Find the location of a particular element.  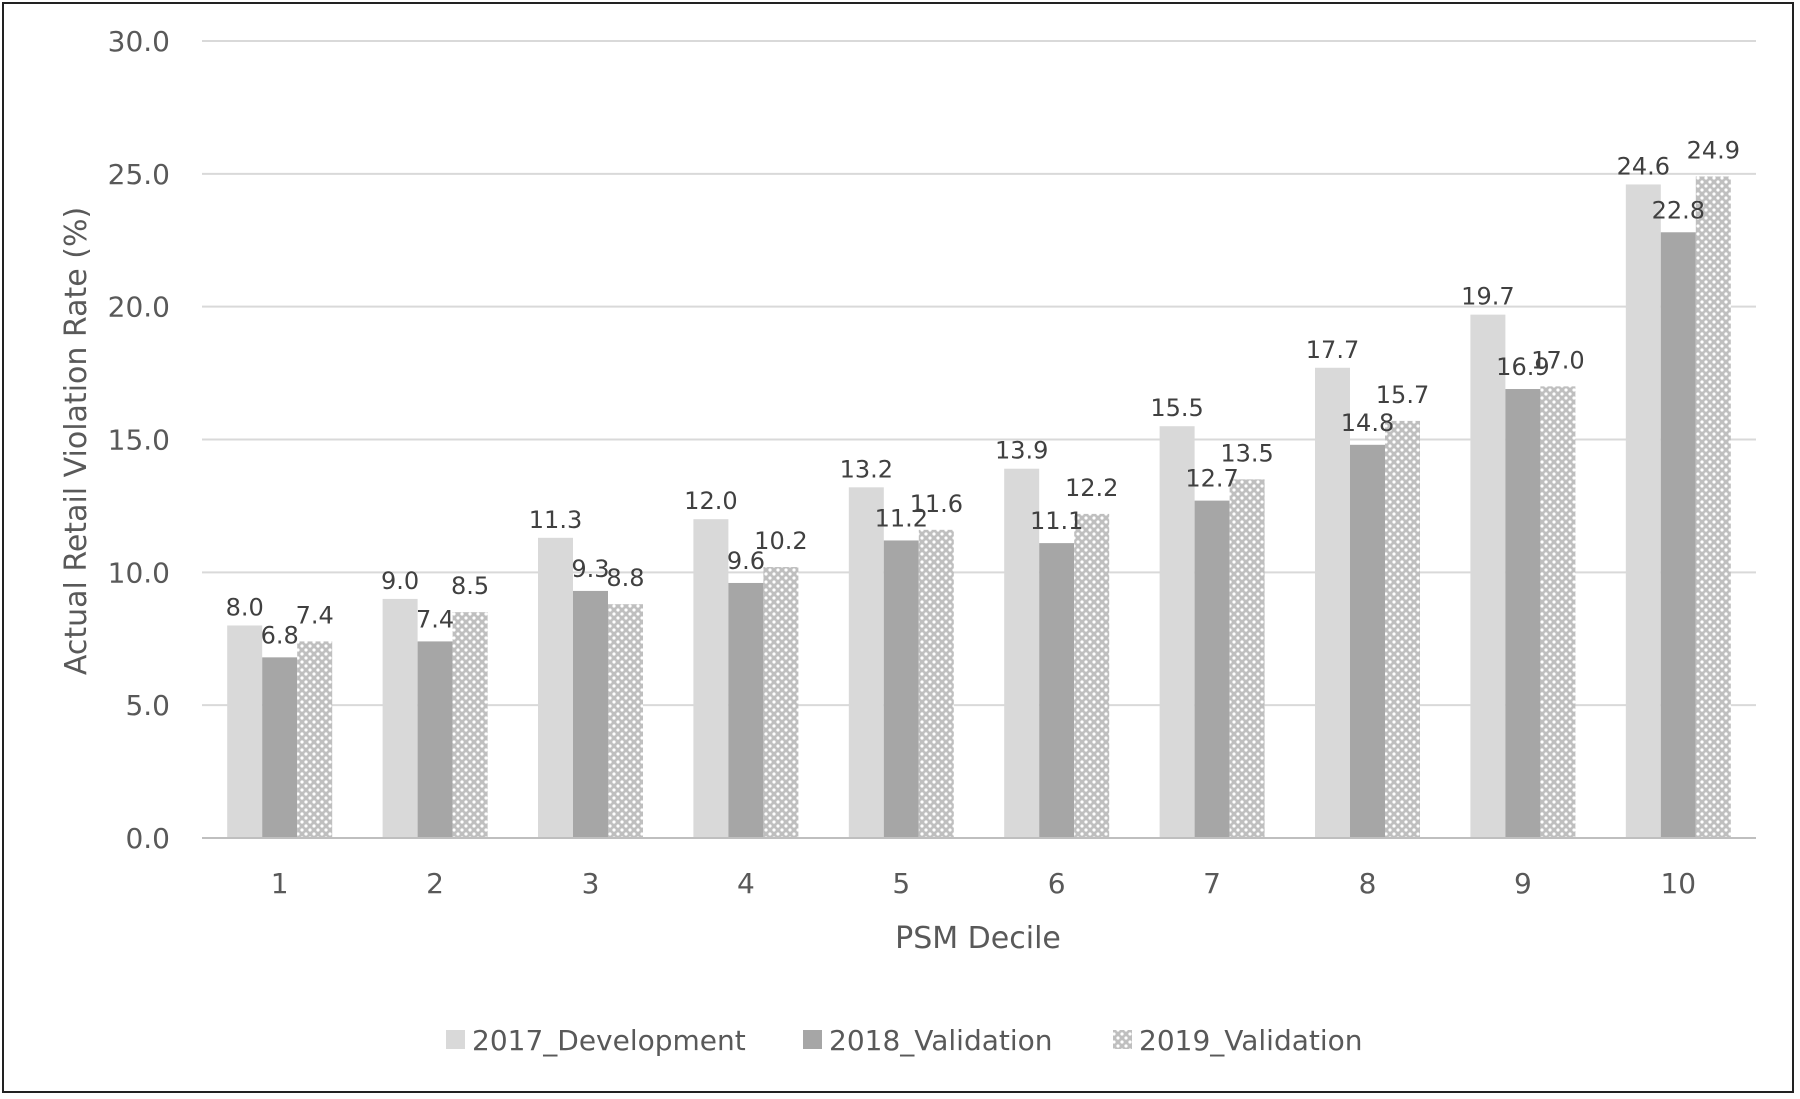

x-tick-label: 7 is located at coordinates (1212, 883).